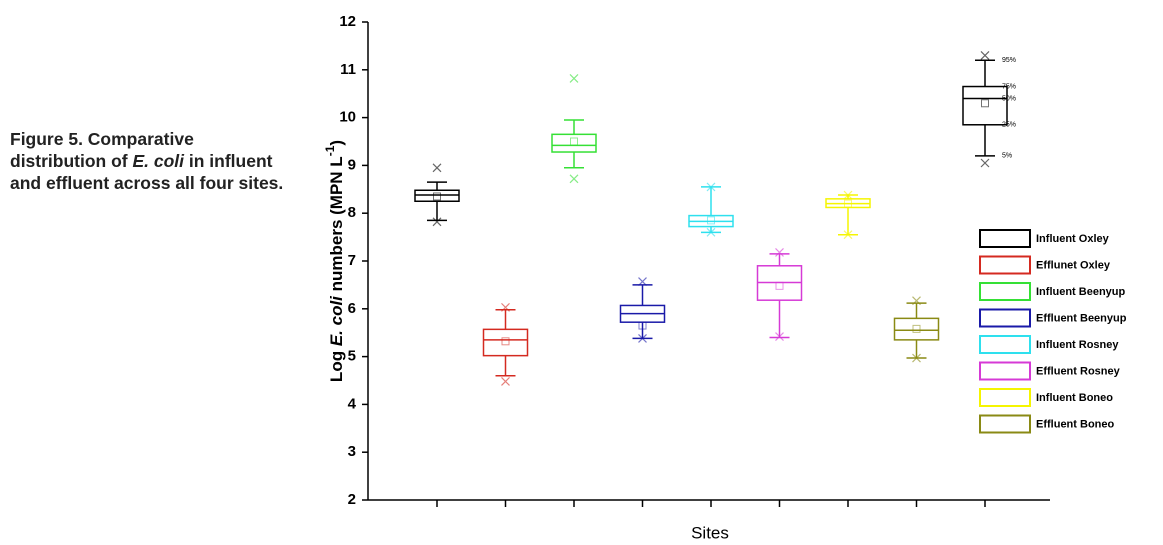  Describe the element at coordinates (1073, 239) in the screenshot. I see `legend-label: Influent Oxley` at that location.